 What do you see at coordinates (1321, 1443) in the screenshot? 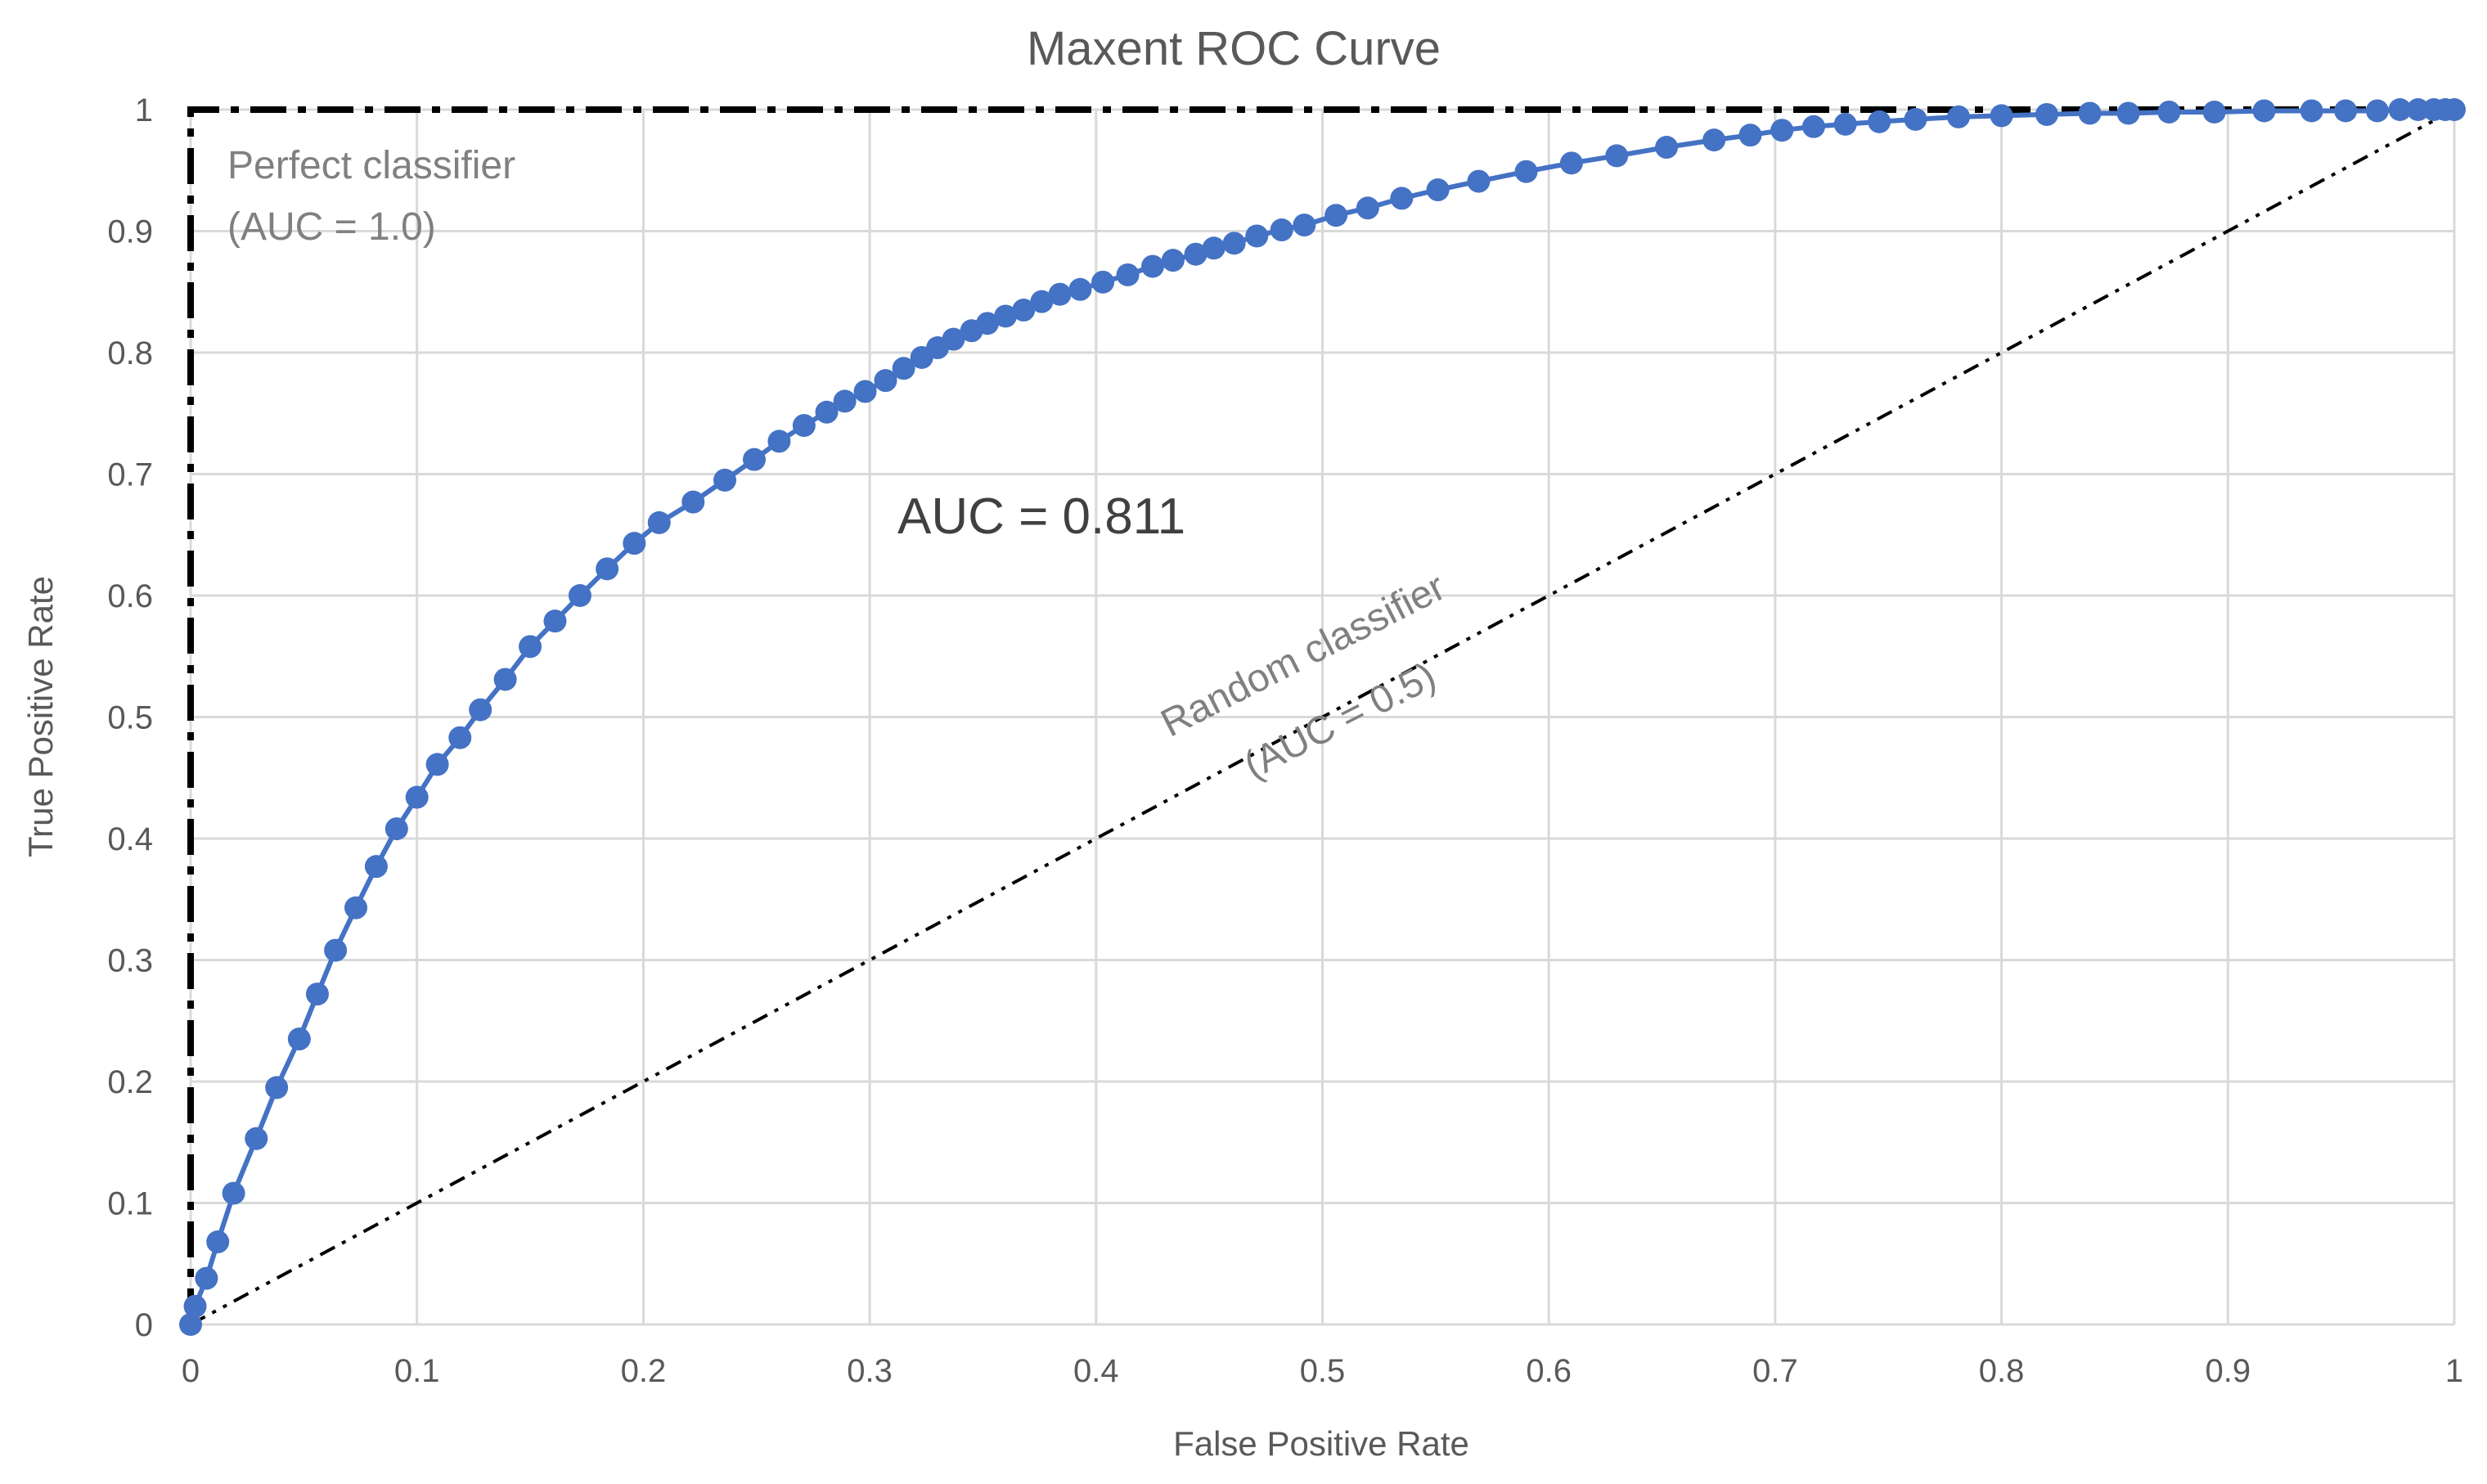
I see `x-axis-title: False Positive Rate` at bounding box center [1321, 1443].